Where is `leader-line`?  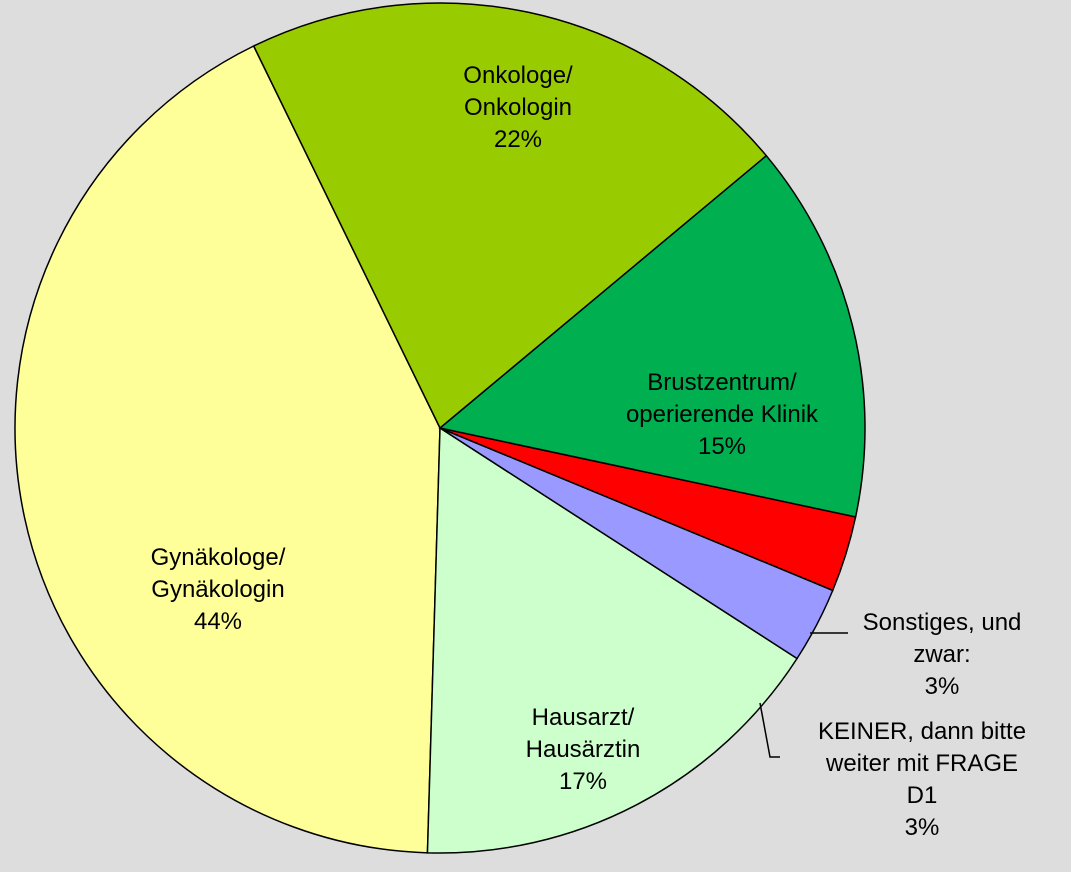
leader-line is located at coordinates (769, 730).